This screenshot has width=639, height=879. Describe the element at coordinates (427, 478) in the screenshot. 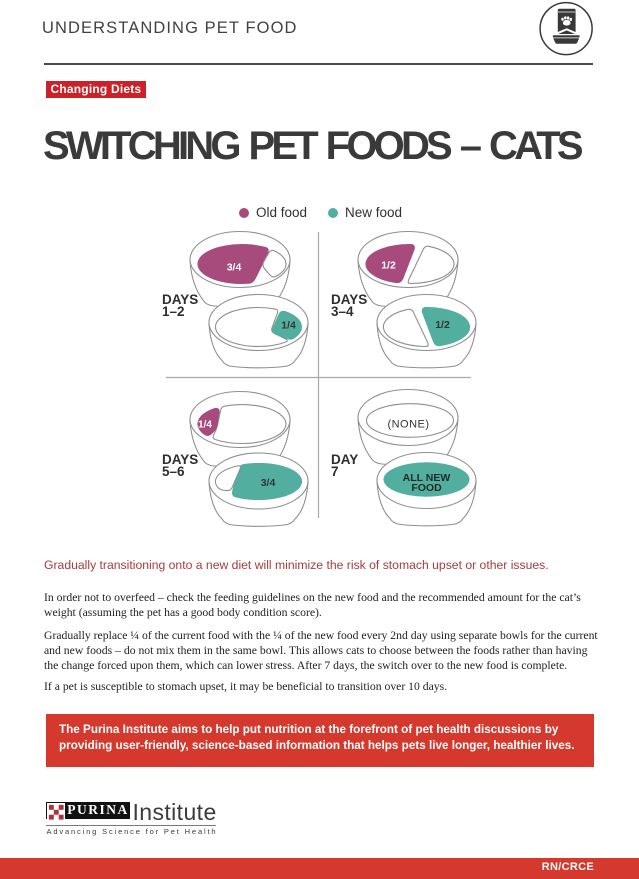

I see `svg-text: ALL NEW` at that location.